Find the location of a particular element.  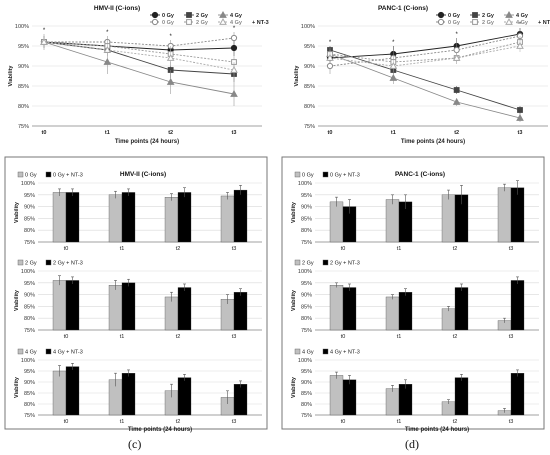

legend-item: 2 Gy is located at coordinates (196, 22).